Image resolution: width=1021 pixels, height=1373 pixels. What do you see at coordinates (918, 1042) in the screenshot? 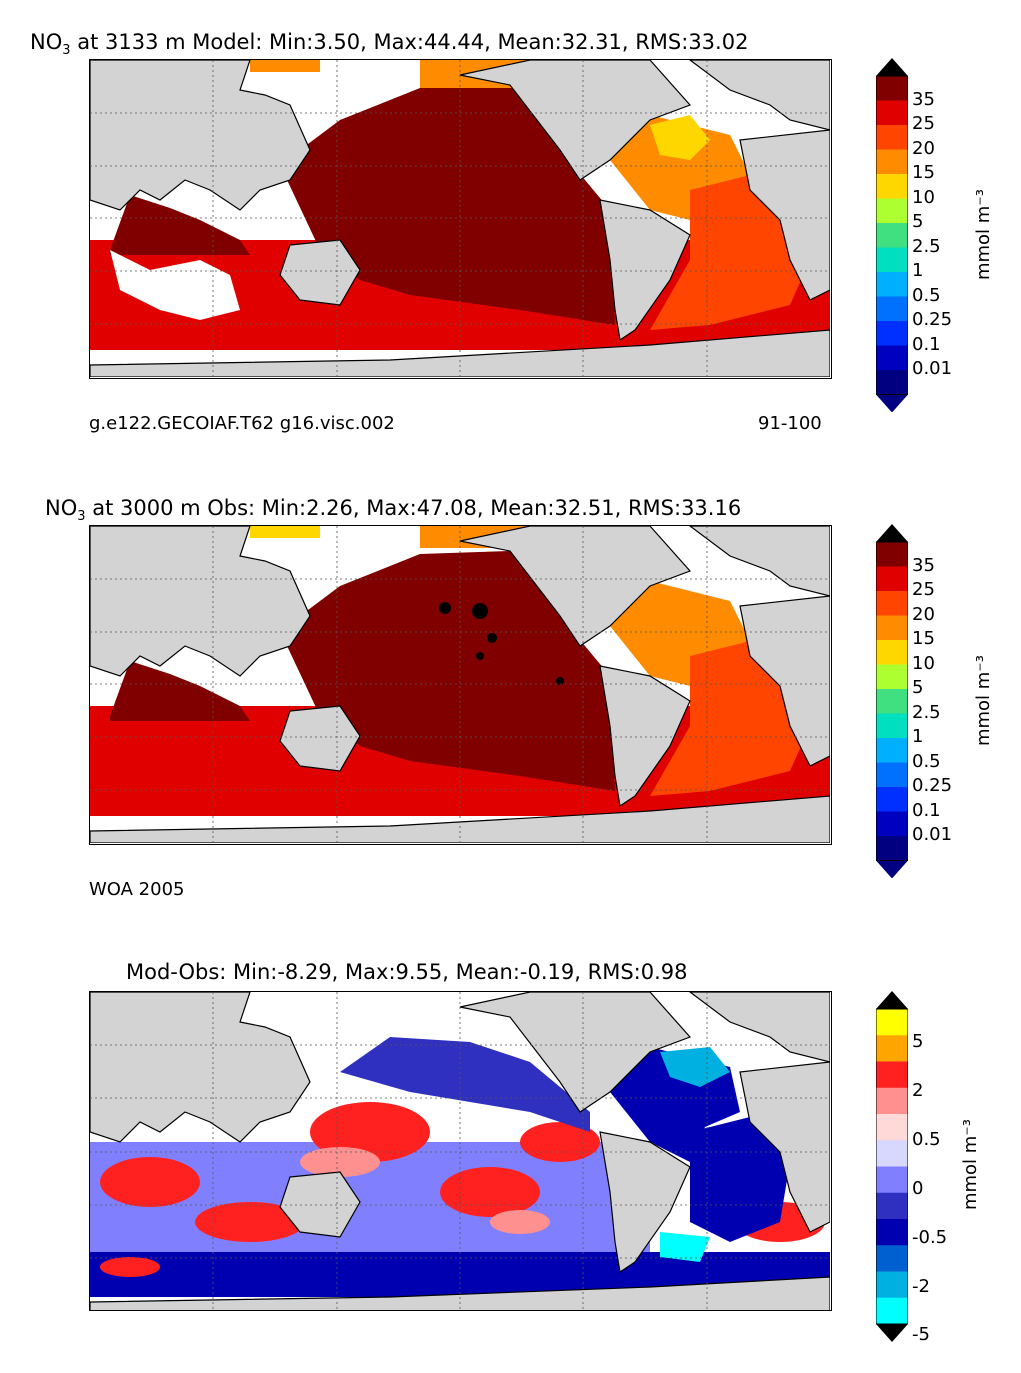
I see `difference-colorbar-tick-label: 5` at bounding box center [918, 1042].